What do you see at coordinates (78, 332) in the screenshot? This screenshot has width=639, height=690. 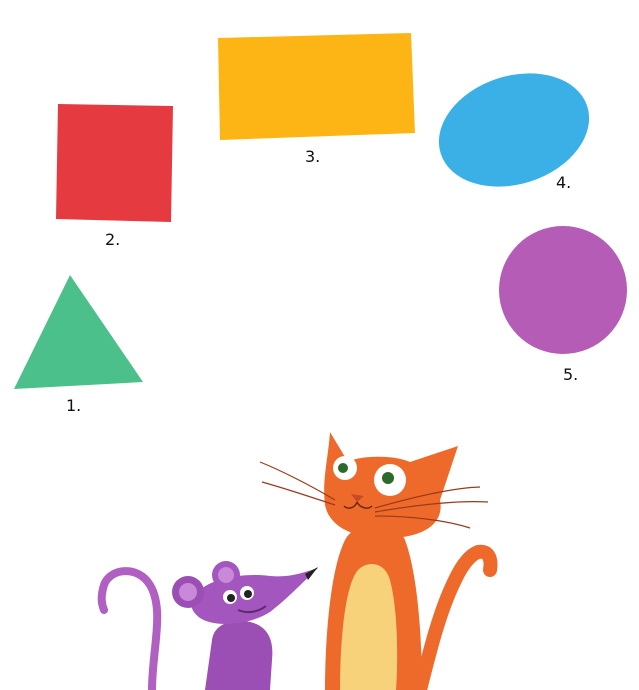 I see `triangle-shape` at bounding box center [78, 332].